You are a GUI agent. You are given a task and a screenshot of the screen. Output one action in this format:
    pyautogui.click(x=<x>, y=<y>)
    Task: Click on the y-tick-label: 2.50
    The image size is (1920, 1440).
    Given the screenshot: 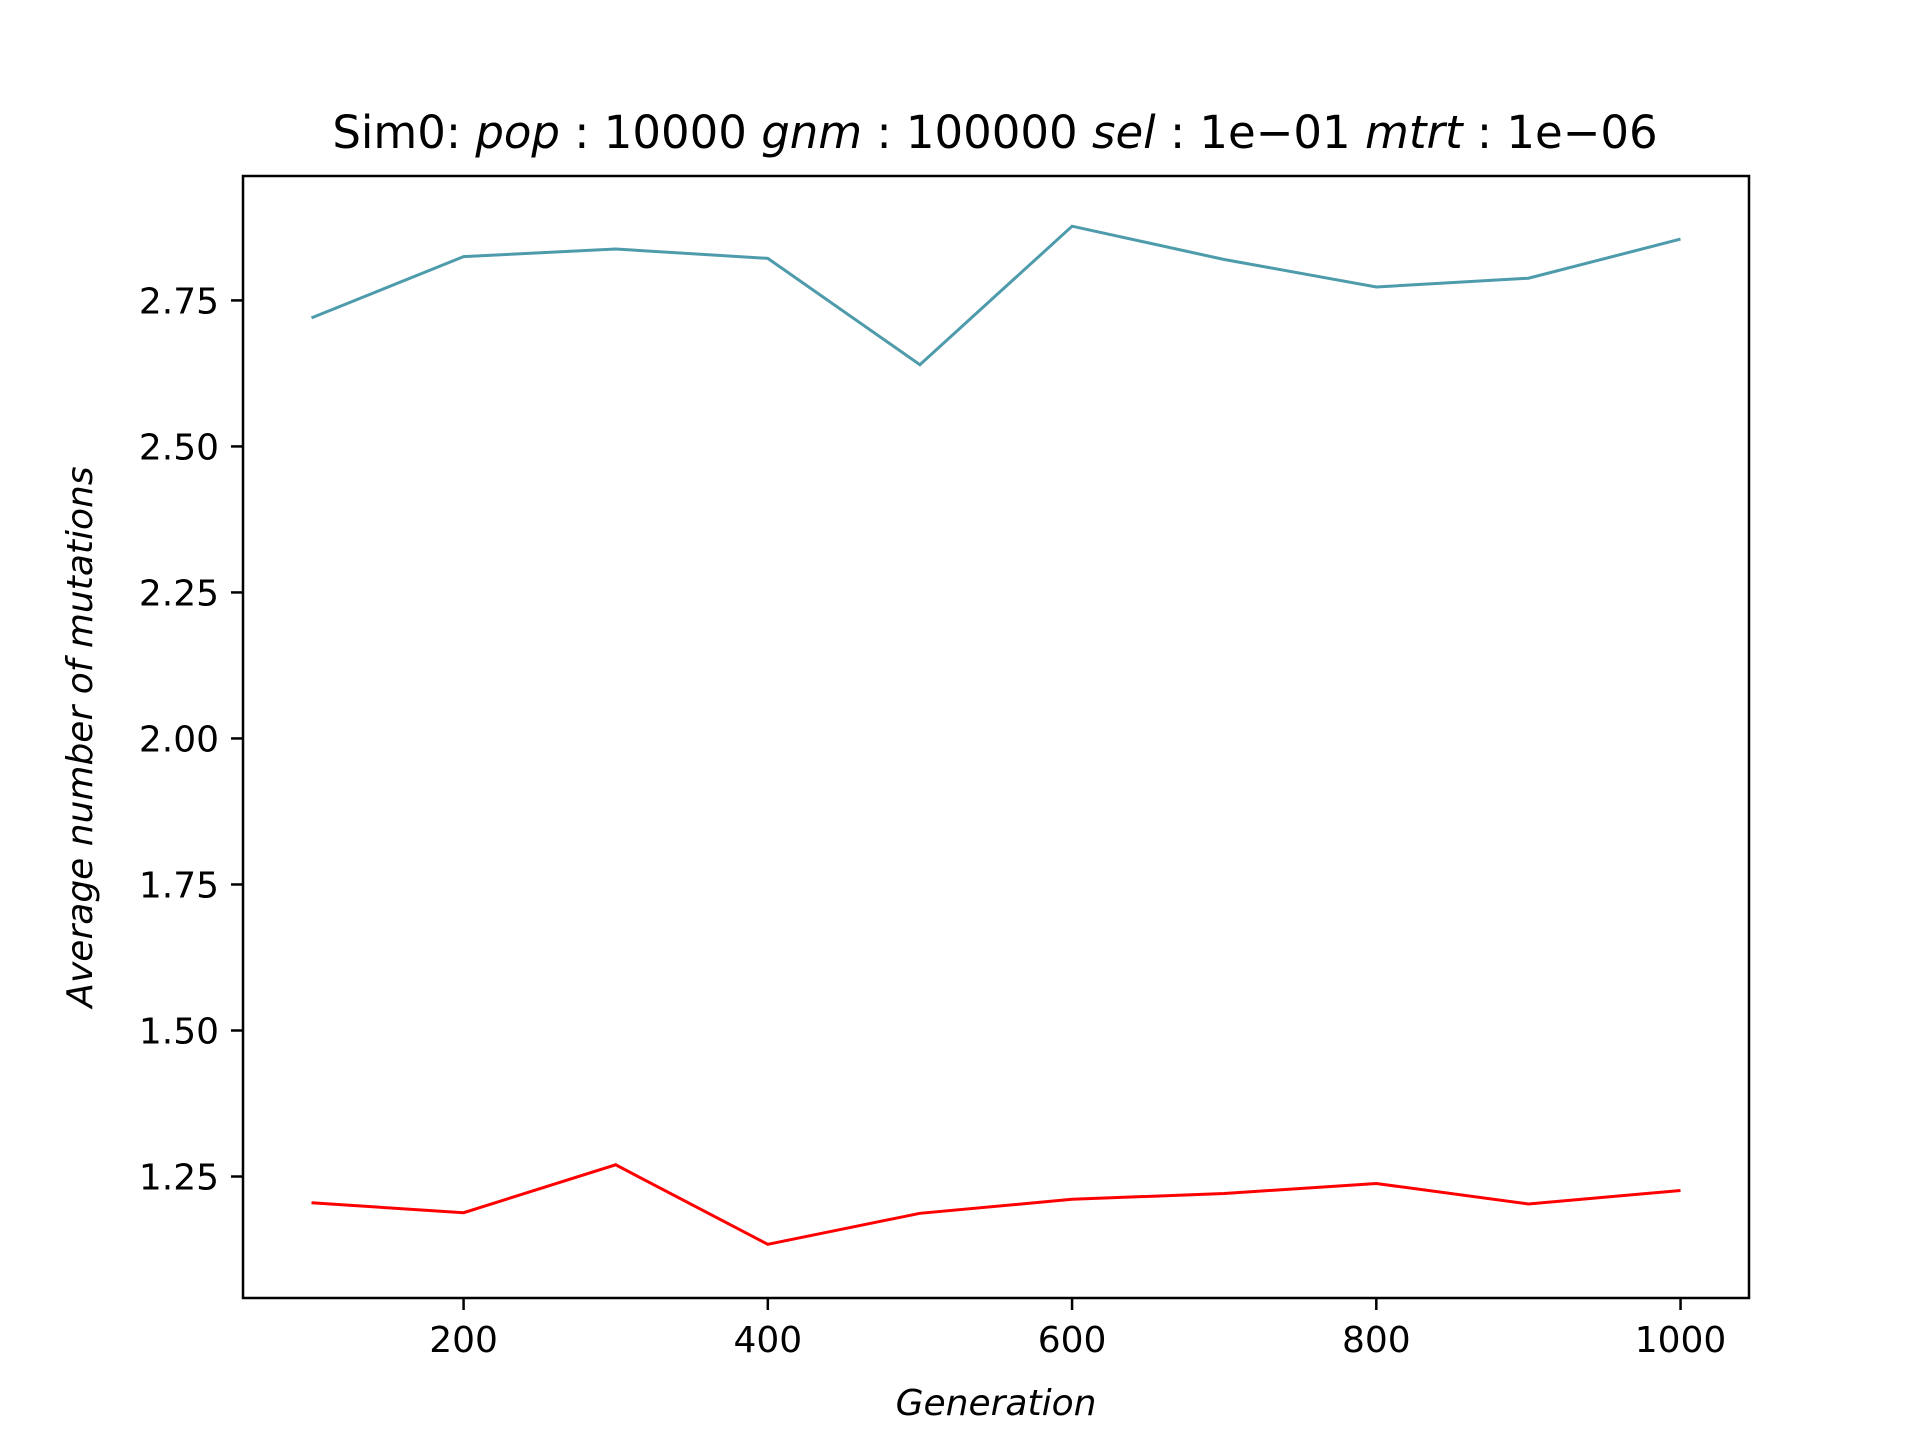 What is the action you would take?
    pyautogui.click(x=179, y=447)
    